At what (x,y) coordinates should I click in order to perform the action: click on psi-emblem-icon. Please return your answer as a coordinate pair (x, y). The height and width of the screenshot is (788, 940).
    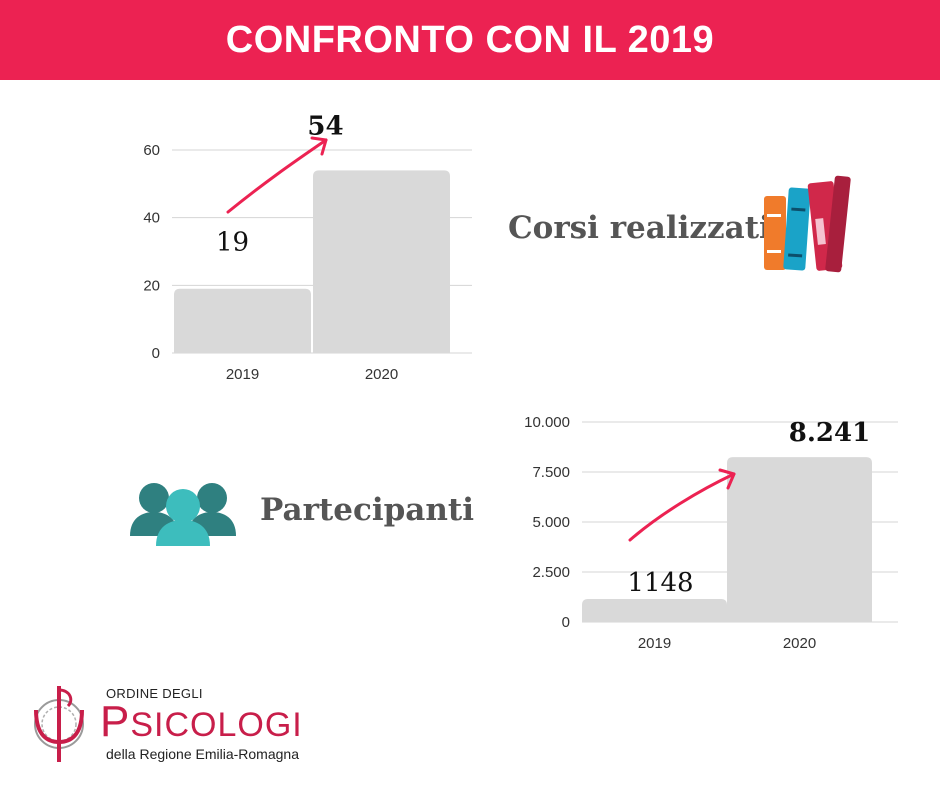
    Looking at the image, I should click on (59, 724).